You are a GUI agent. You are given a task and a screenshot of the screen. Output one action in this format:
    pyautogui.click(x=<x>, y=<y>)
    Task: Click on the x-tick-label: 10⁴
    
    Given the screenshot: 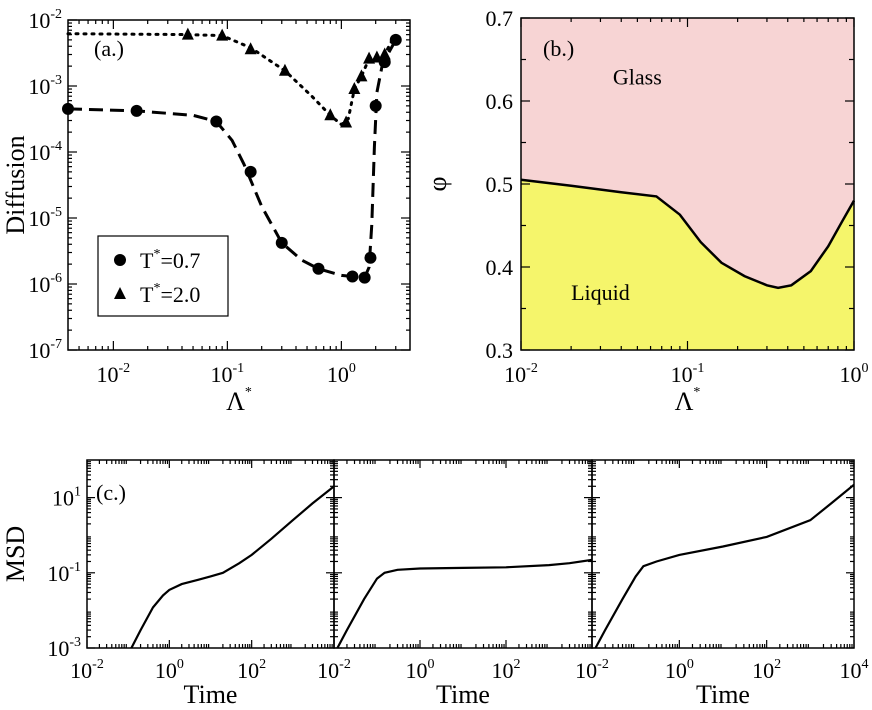 What is the action you would take?
    pyautogui.click(x=854, y=670)
    